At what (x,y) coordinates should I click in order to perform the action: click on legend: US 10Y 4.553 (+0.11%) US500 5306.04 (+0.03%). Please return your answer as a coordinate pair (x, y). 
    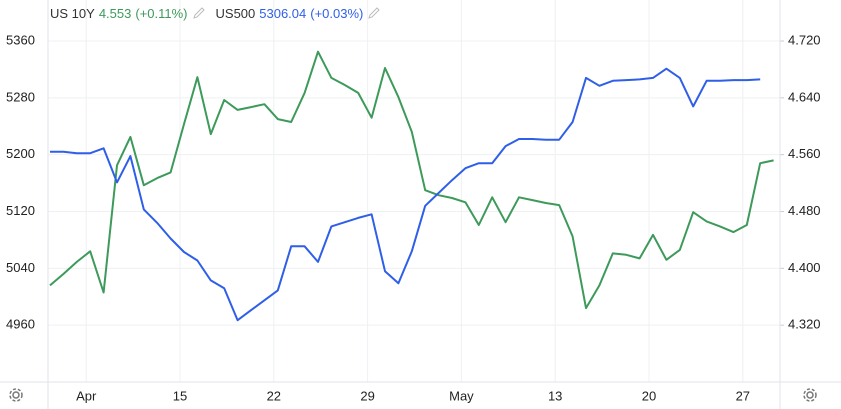
    Looking at the image, I should click on (220, 13).